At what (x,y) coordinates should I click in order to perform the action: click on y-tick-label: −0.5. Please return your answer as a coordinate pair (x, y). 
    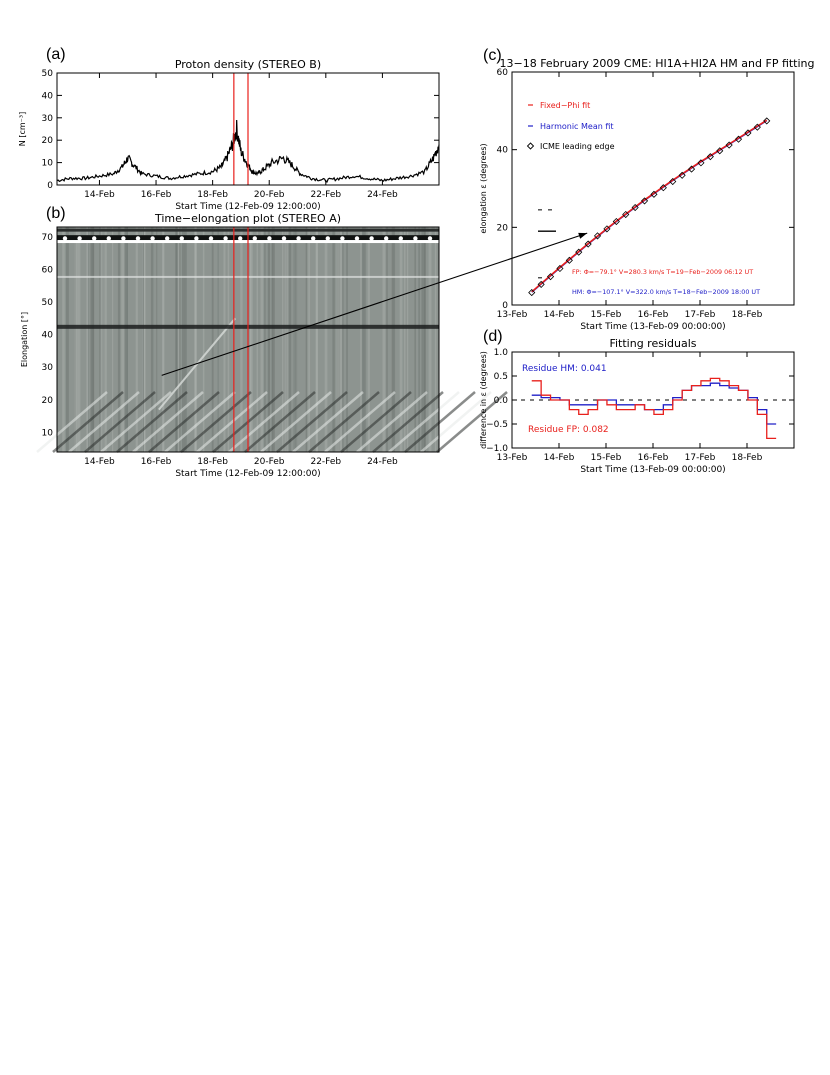
    Looking at the image, I should click on (497, 425).